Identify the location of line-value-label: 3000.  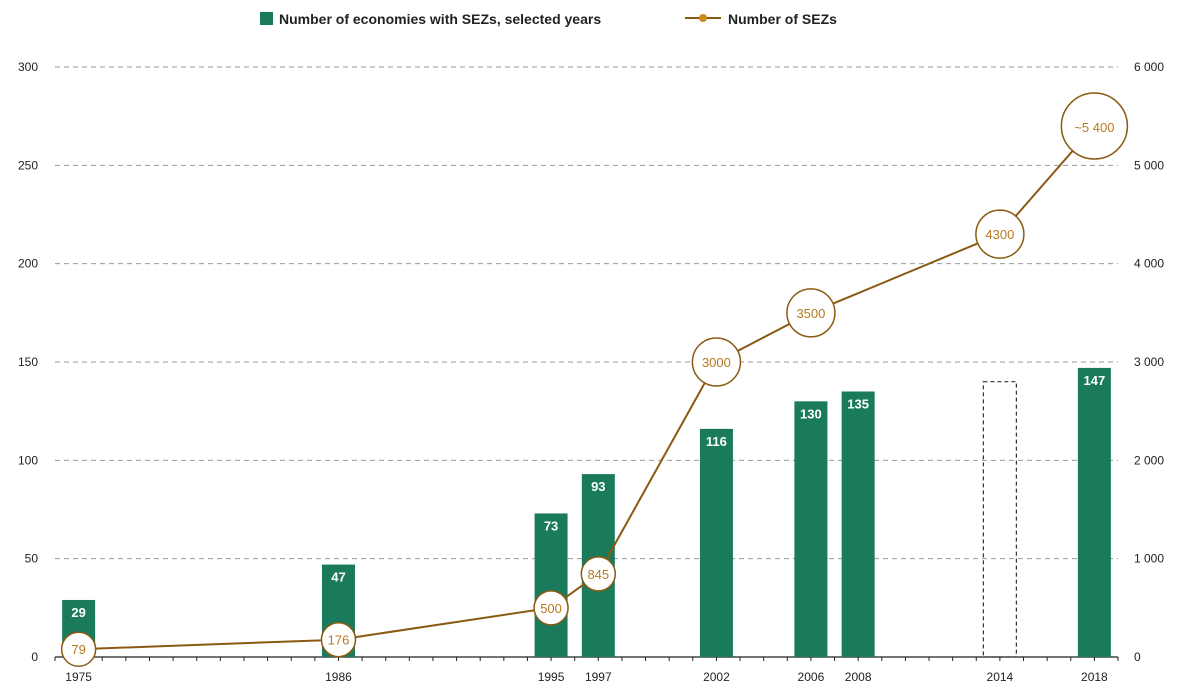
(716, 362).